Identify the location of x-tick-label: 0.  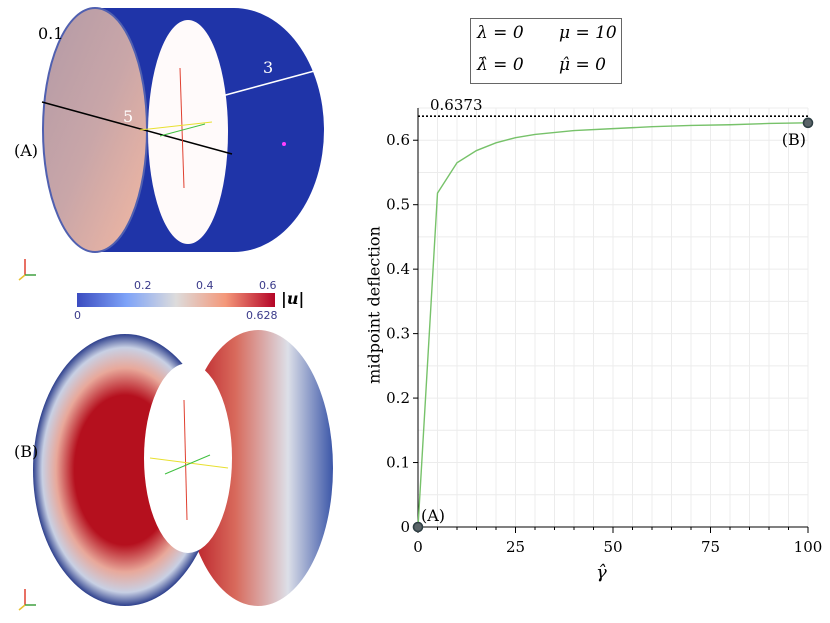
(418, 547).